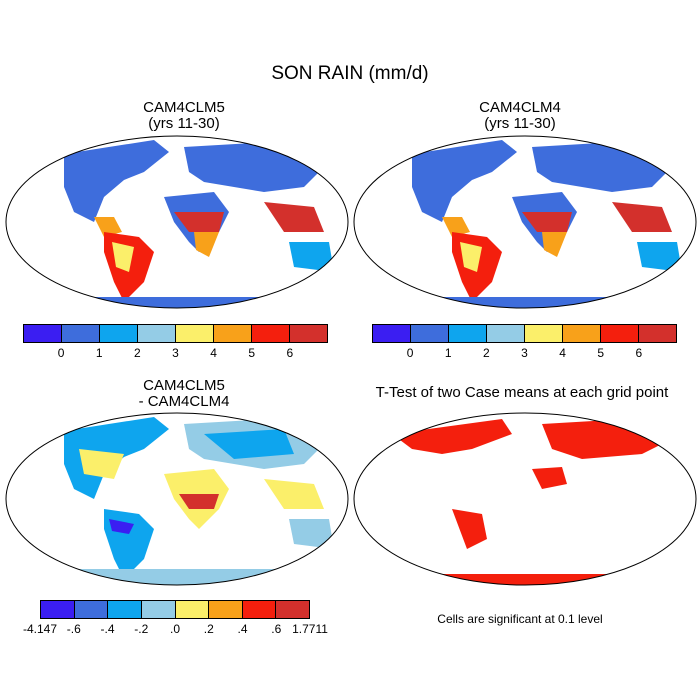 The height and width of the screenshot is (700, 700). Describe the element at coordinates (40, 629) in the screenshot. I see `legend-tick: -4.147` at that location.